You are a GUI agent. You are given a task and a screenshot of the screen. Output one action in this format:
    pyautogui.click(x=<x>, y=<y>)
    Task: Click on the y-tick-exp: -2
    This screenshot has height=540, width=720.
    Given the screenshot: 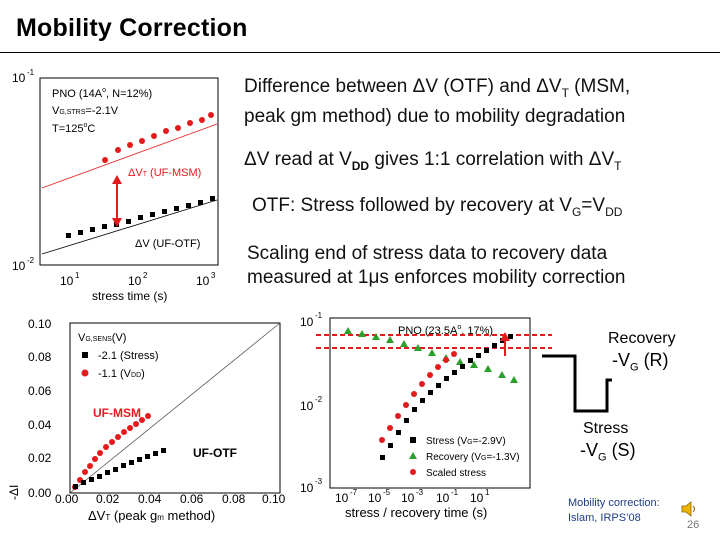 What is the action you would take?
    pyautogui.click(x=319, y=399)
    